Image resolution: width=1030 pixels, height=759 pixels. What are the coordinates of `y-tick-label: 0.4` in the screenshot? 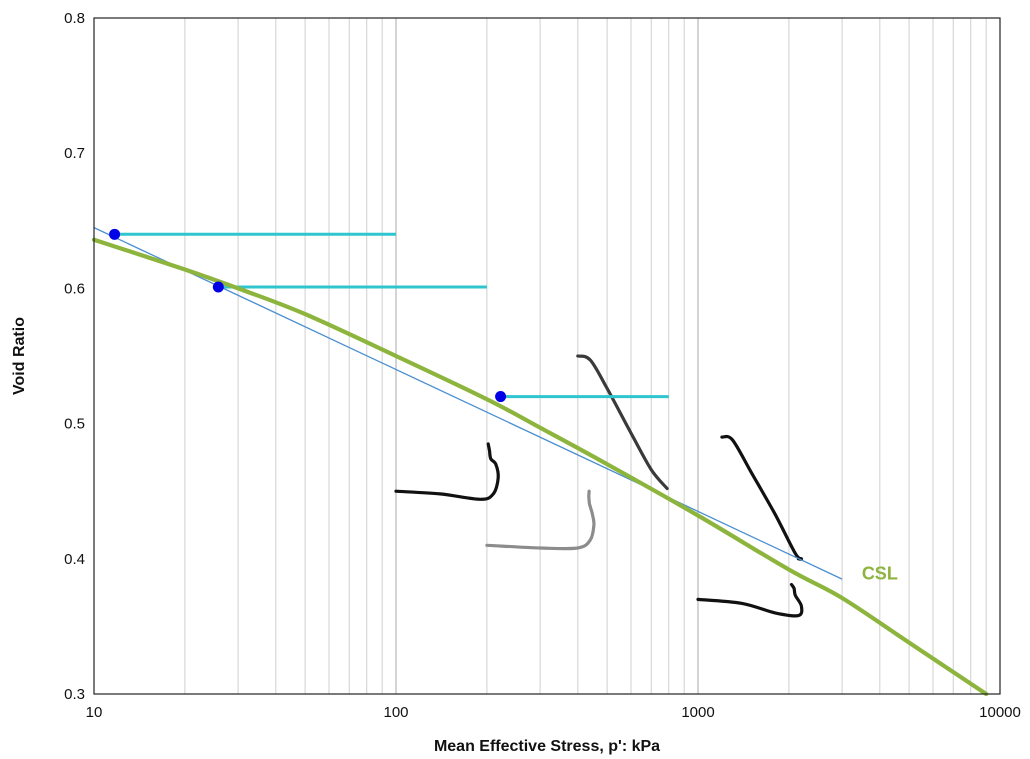 It's located at (74, 559).